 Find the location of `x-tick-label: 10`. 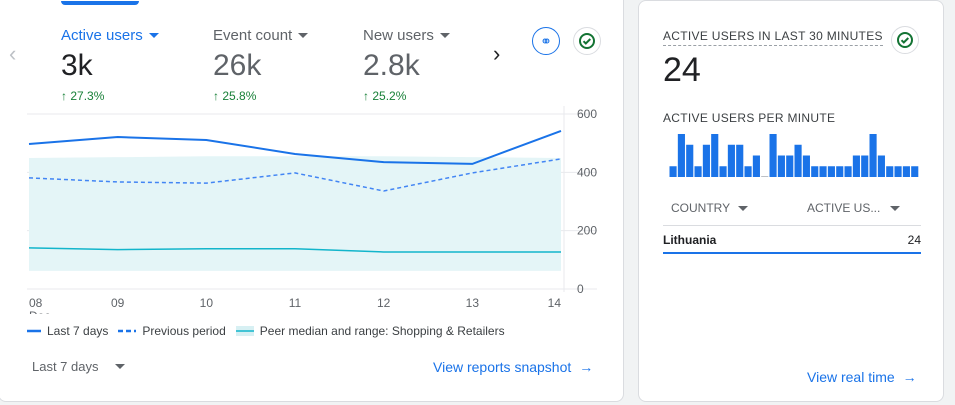

x-tick-label: 10 is located at coordinates (207, 303).